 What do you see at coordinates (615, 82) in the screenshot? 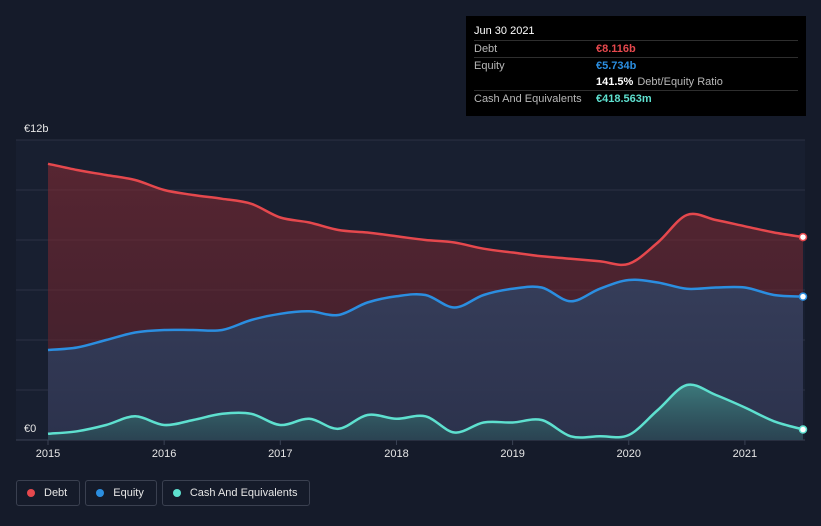
I see `tooltip-value-ratio: 141.5%` at bounding box center [615, 82].